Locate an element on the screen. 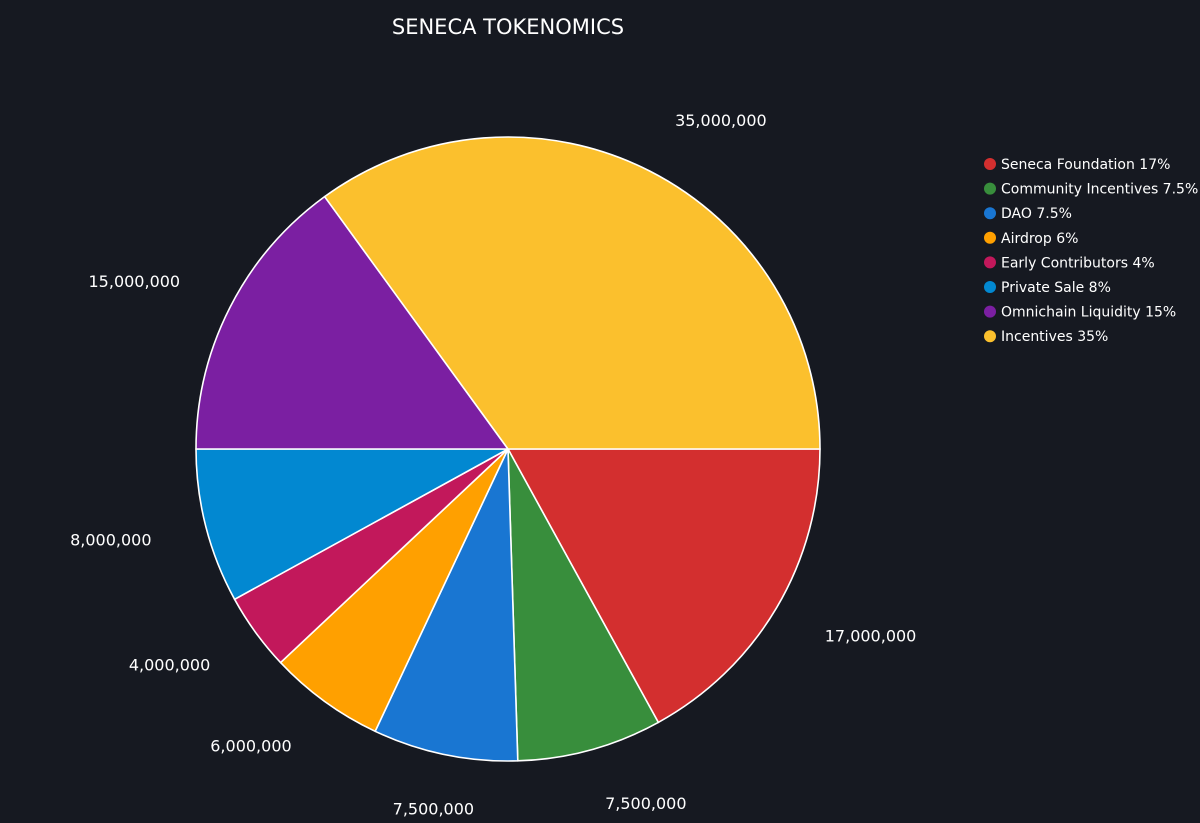 This screenshot has width=1200, height=823. data-label: 8,000,000 is located at coordinates (110, 540).